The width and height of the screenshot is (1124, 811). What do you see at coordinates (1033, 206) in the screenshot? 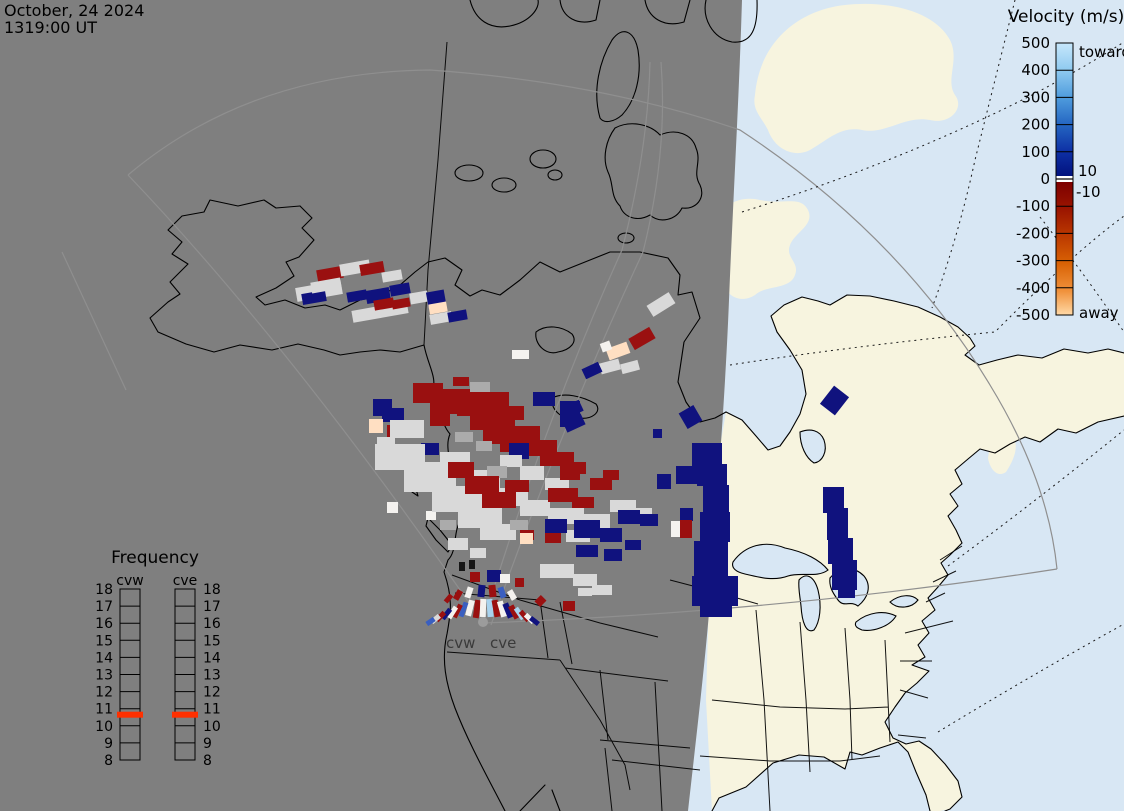
I see `colorbar-tick-label: -100` at bounding box center [1033, 206].